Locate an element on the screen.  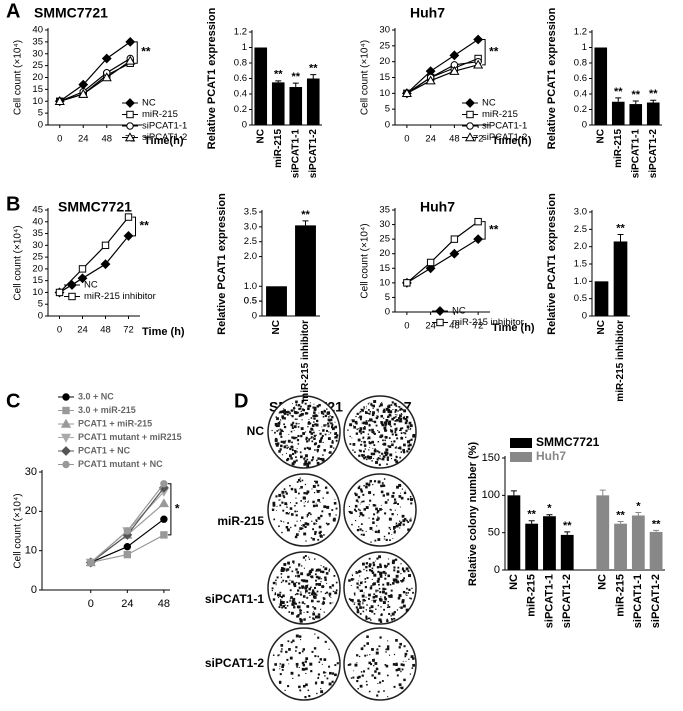
y-tick-label: 0.8 is located at coordinates (240, 63).